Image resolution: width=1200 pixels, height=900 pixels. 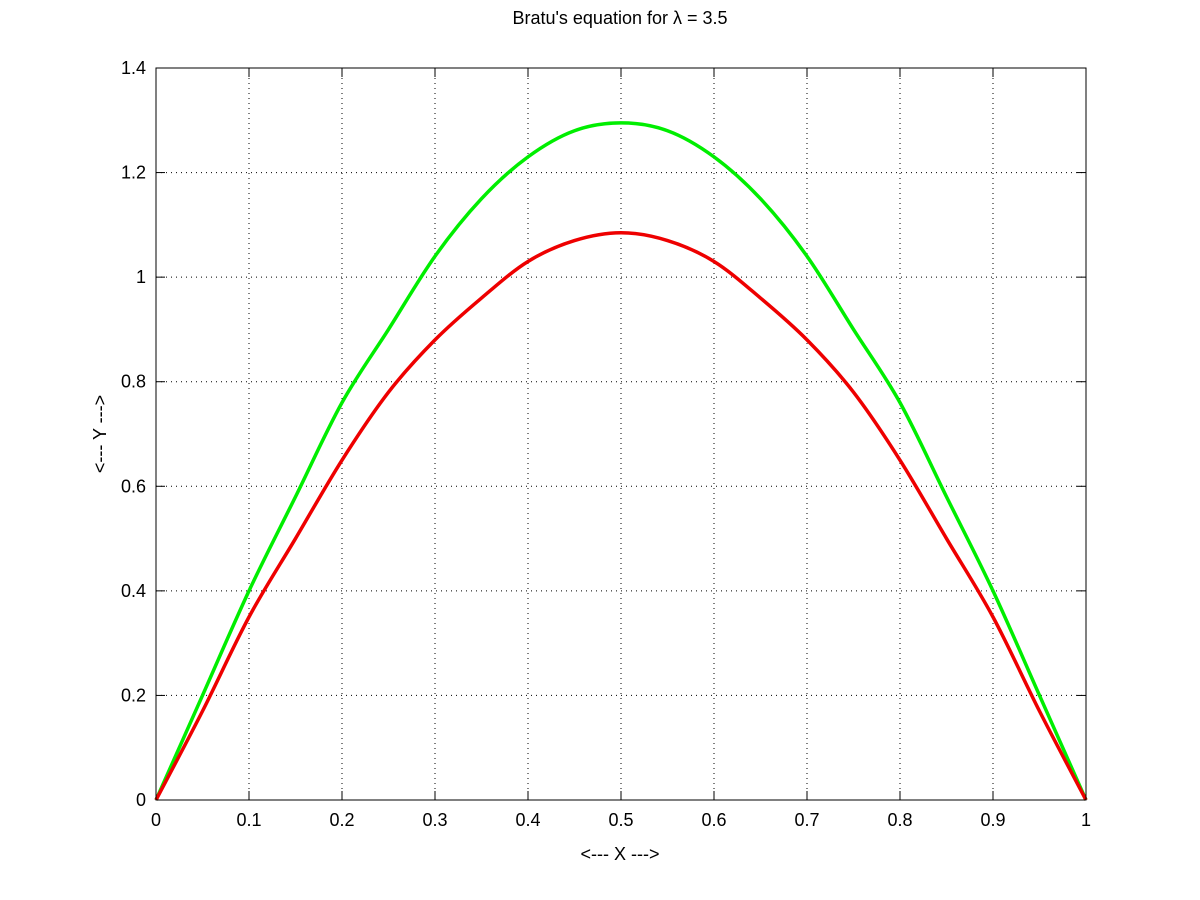 I want to click on y-tick-label: 0.8, so click(x=133, y=382).